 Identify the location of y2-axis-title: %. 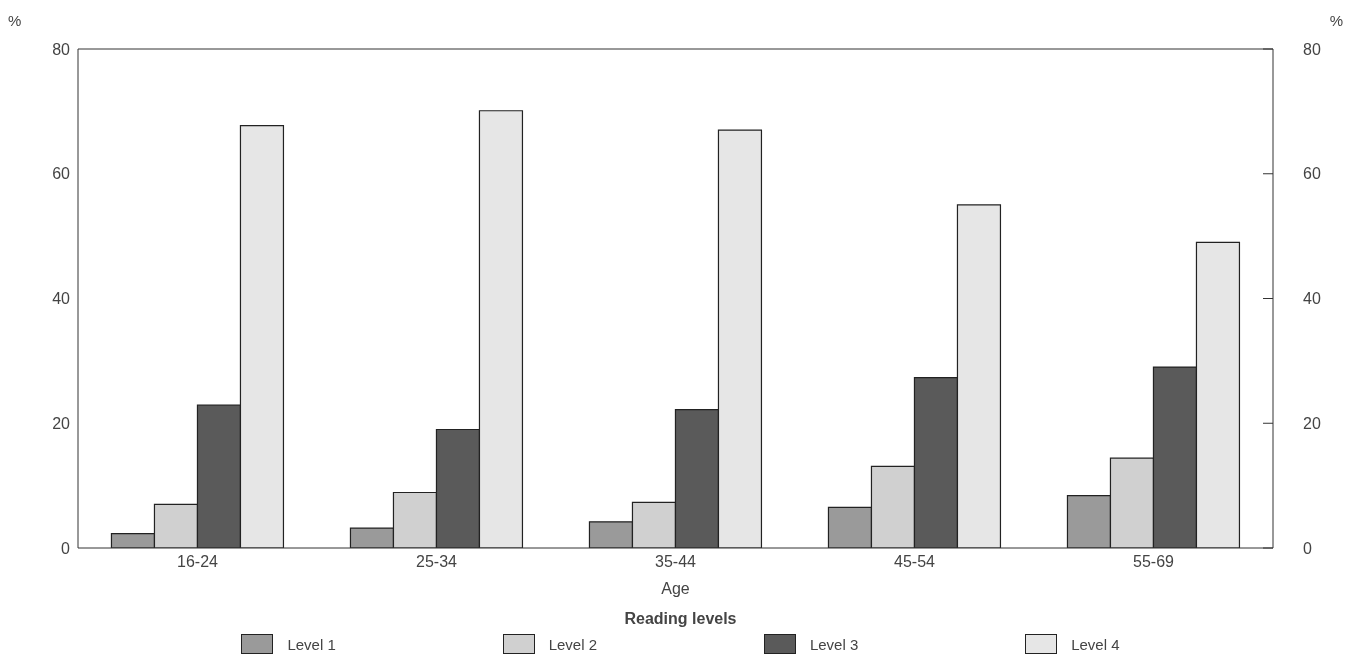
(1336, 20).